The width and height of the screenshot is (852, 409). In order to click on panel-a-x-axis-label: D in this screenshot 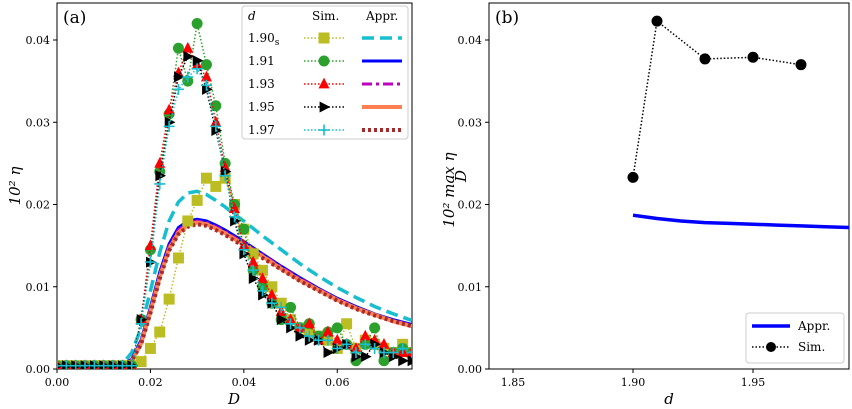, I will do `click(233, 399)`.